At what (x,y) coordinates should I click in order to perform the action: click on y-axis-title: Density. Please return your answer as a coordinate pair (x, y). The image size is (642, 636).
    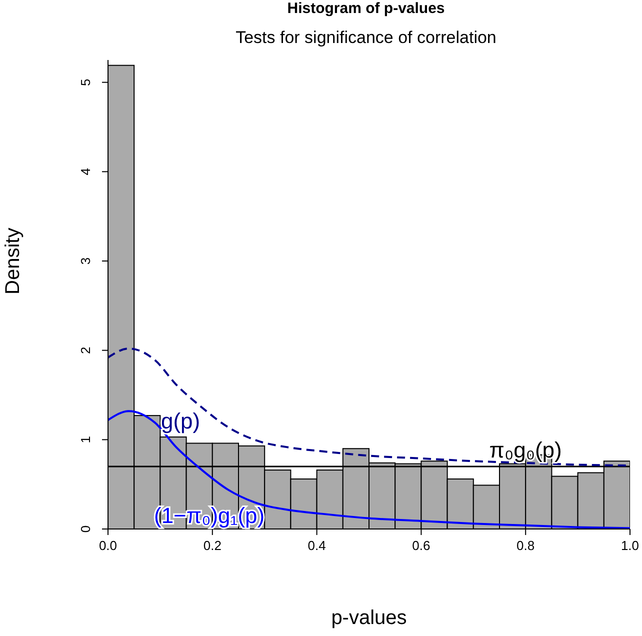
    Looking at the image, I should click on (13, 261).